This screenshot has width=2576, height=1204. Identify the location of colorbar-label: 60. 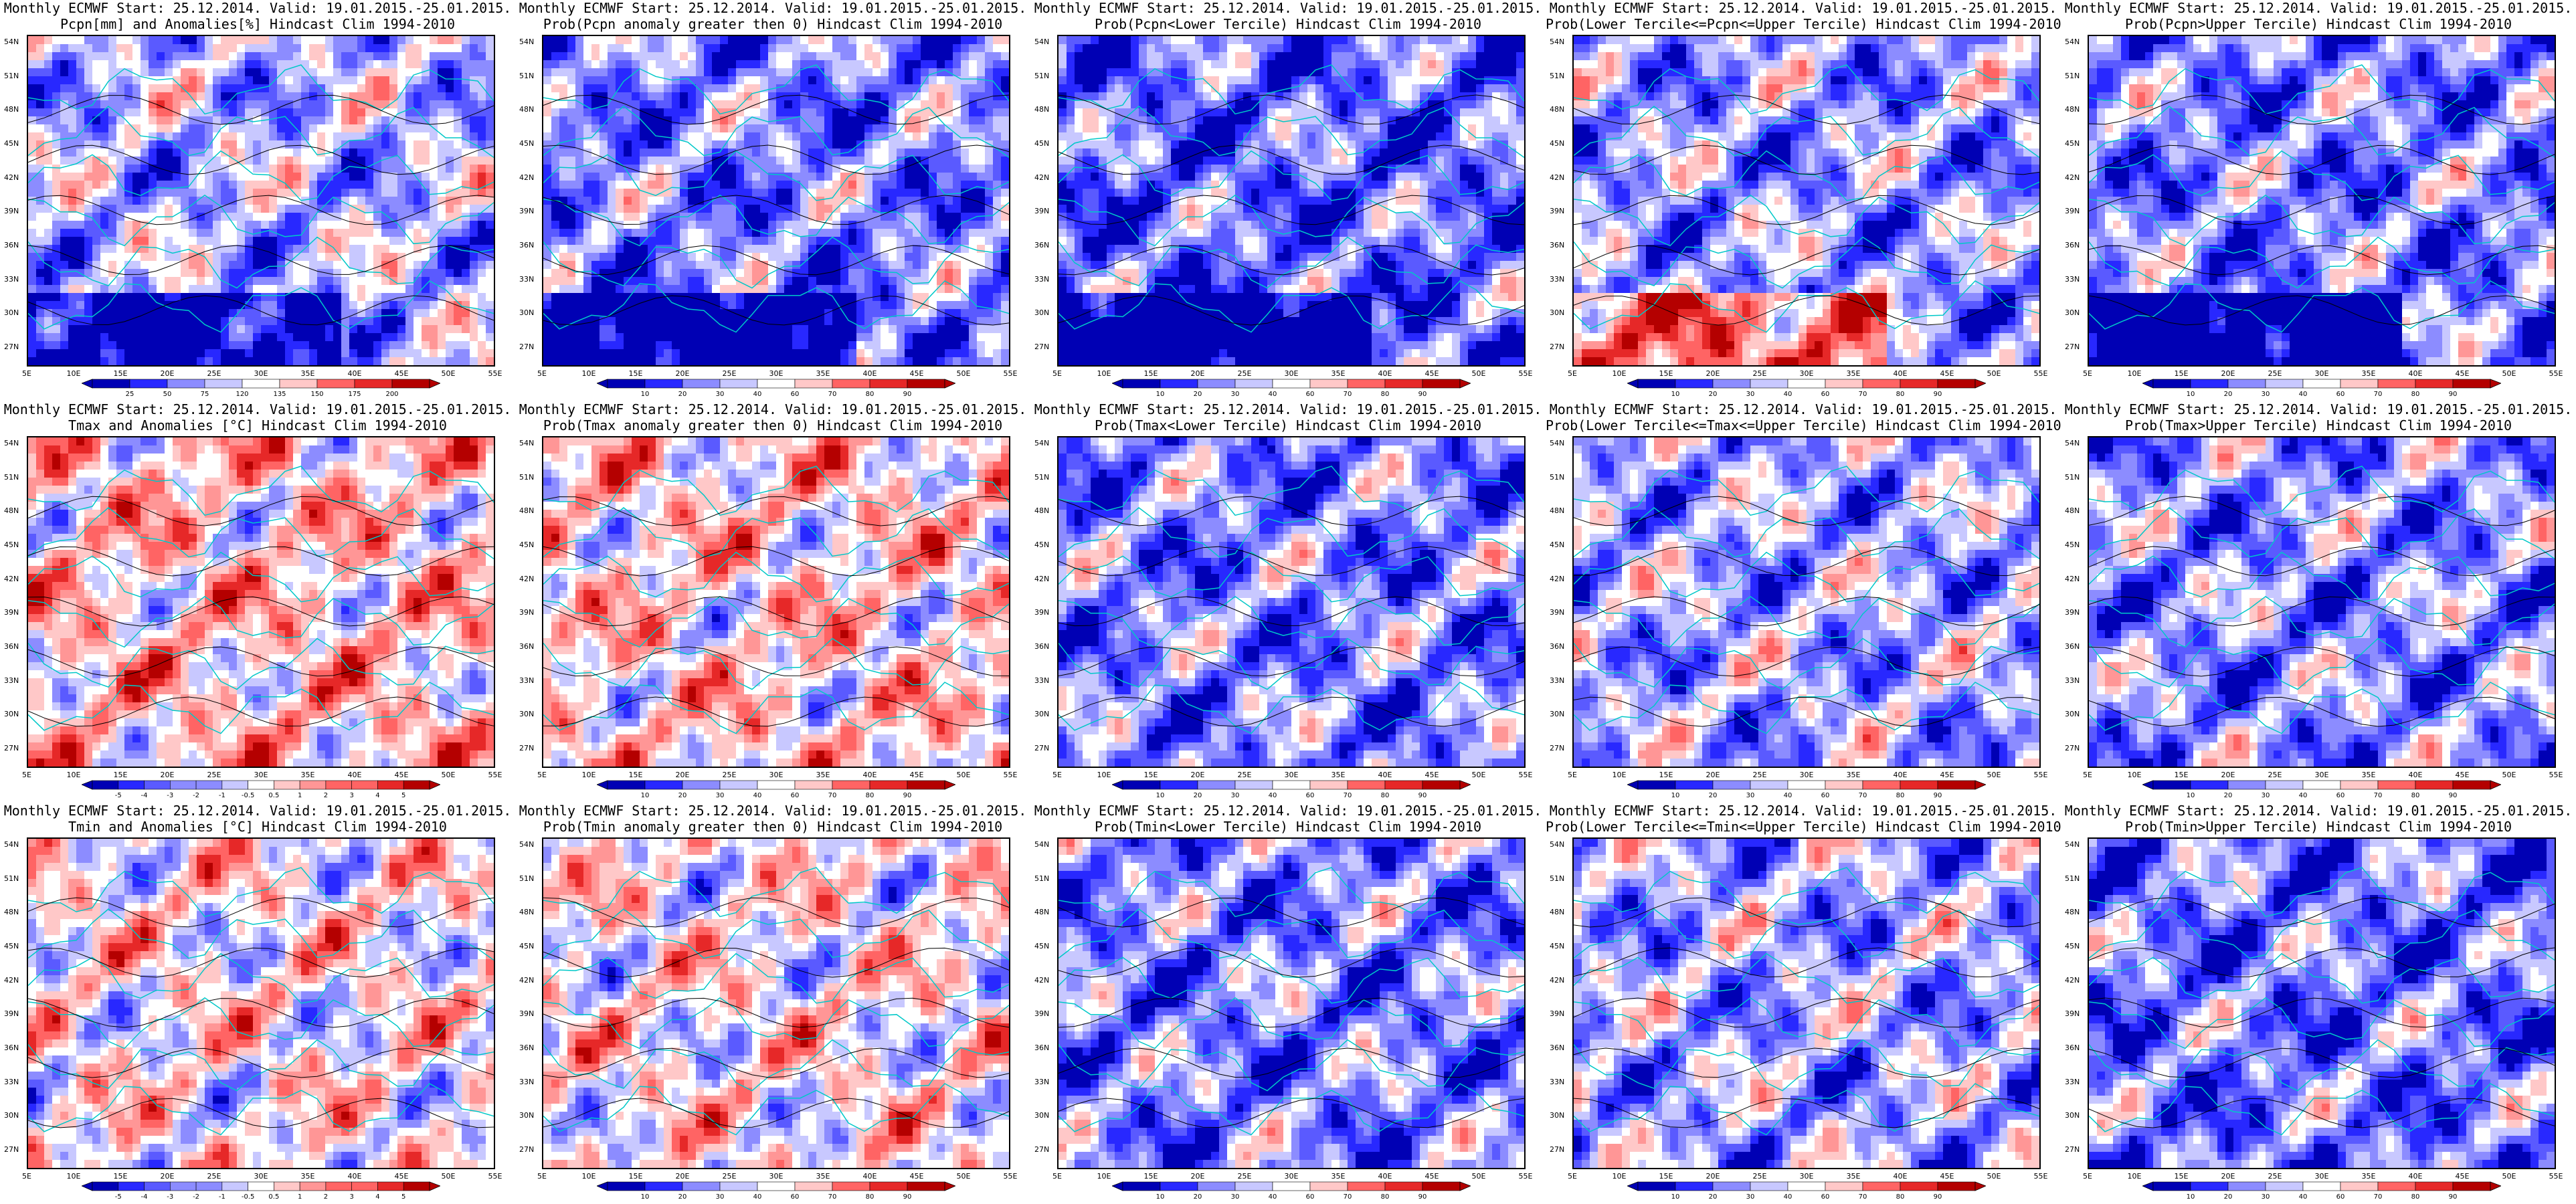
(796, 394).